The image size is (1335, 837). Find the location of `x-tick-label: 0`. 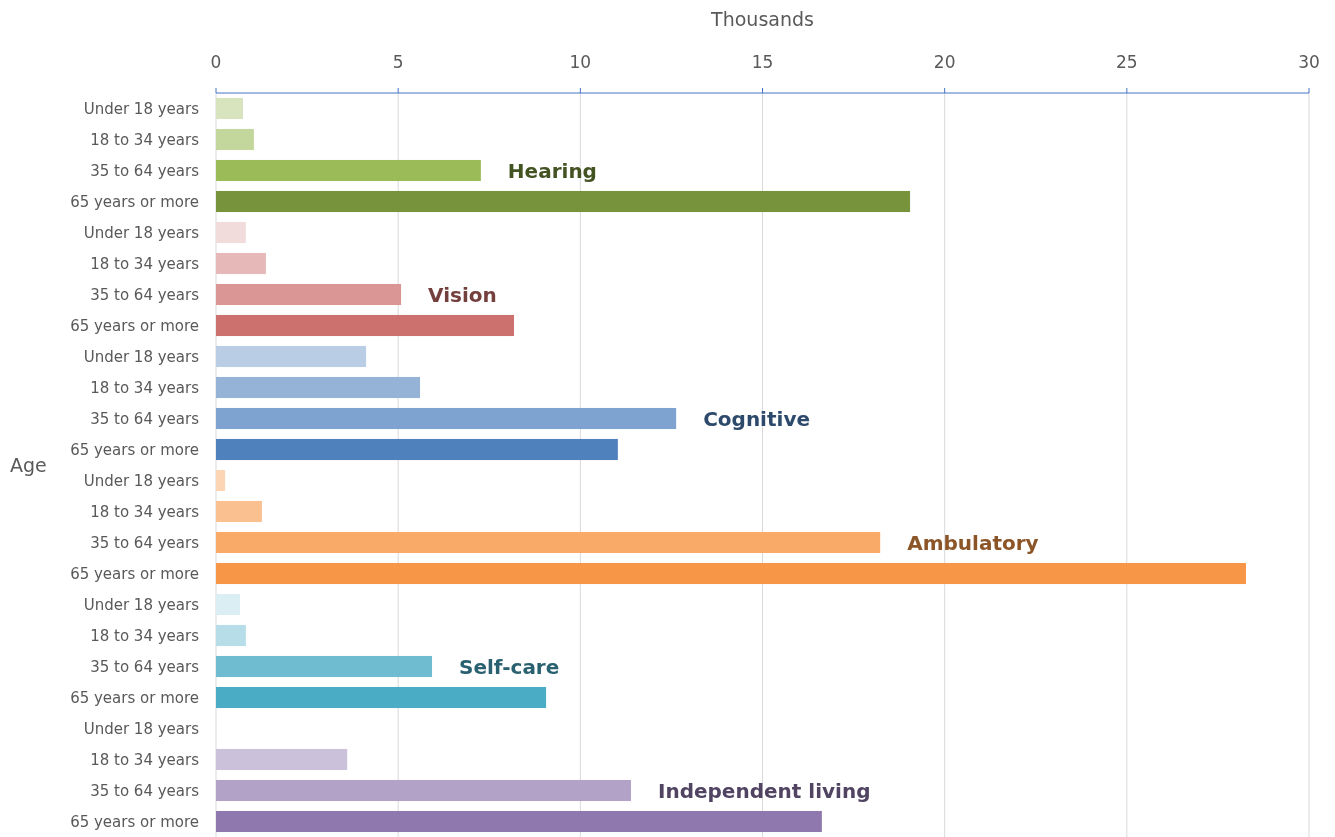

x-tick-label: 0 is located at coordinates (216, 62).